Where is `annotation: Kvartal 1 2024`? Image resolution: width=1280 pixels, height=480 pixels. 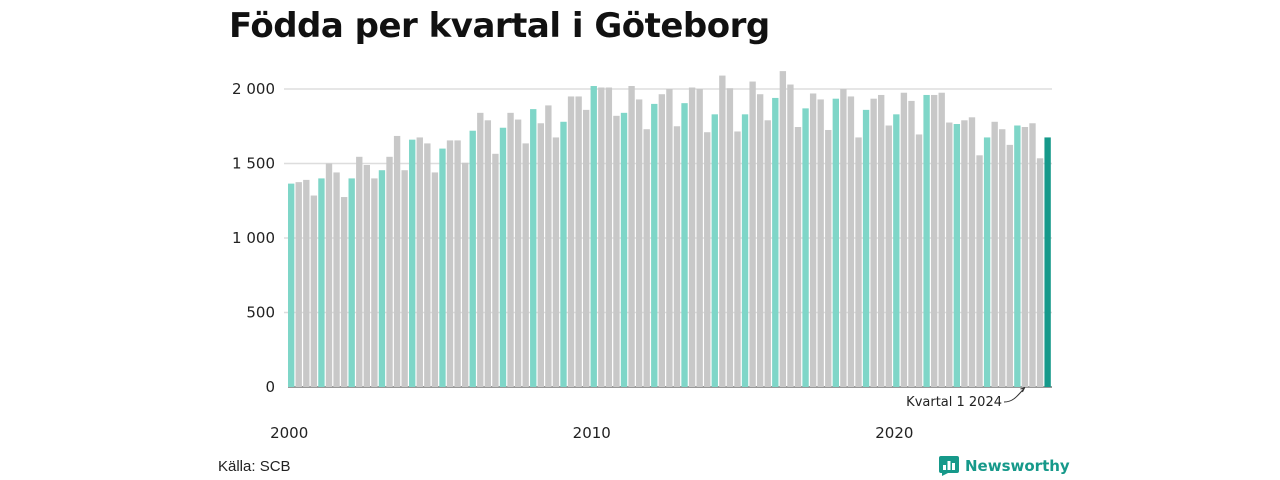 annotation: Kvartal 1 2024 is located at coordinates (966, 398).